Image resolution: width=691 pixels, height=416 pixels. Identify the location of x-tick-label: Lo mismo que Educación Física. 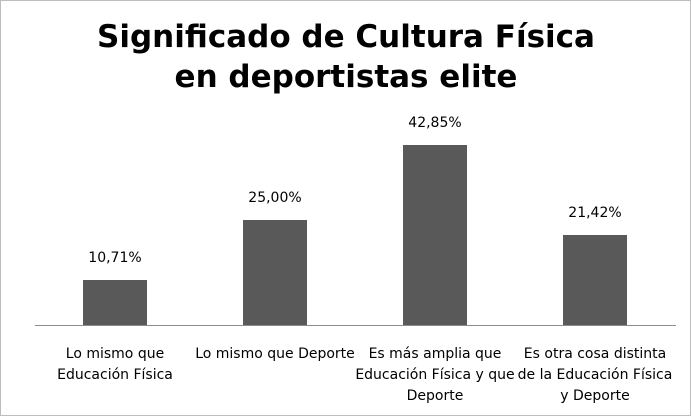
(115, 364).